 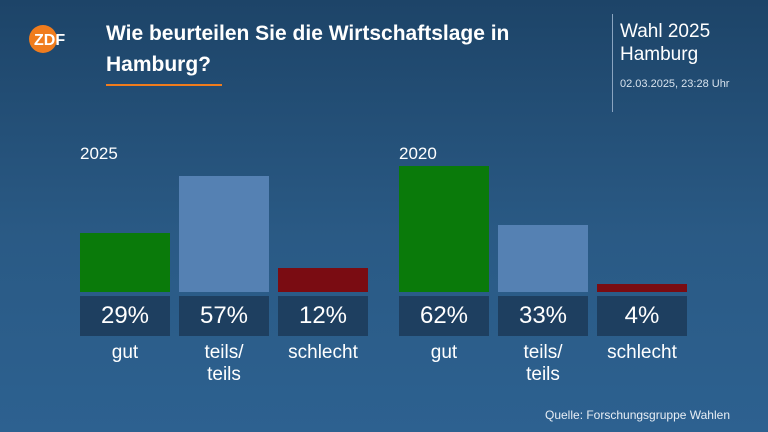 I want to click on value-label-2020-gut: 62%, so click(x=444, y=316).